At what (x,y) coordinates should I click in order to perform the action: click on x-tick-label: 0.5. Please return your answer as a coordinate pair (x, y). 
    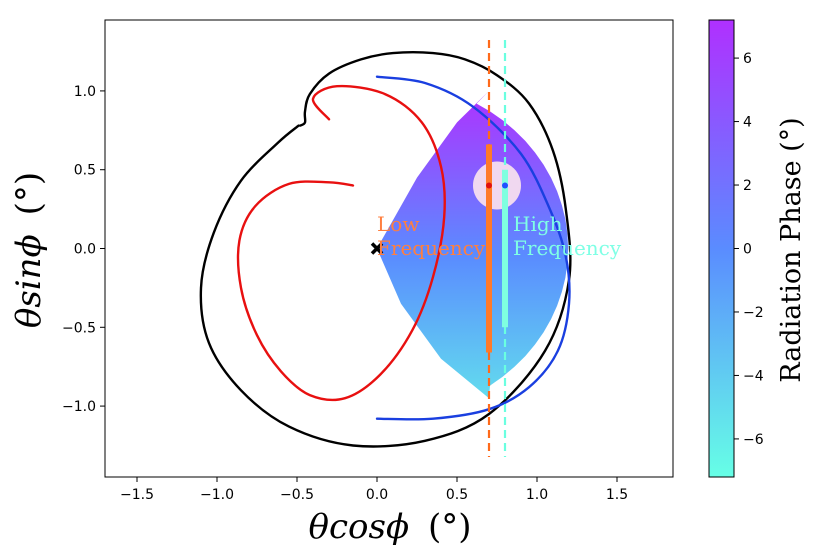
    Looking at the image, I should click on (457, 495).